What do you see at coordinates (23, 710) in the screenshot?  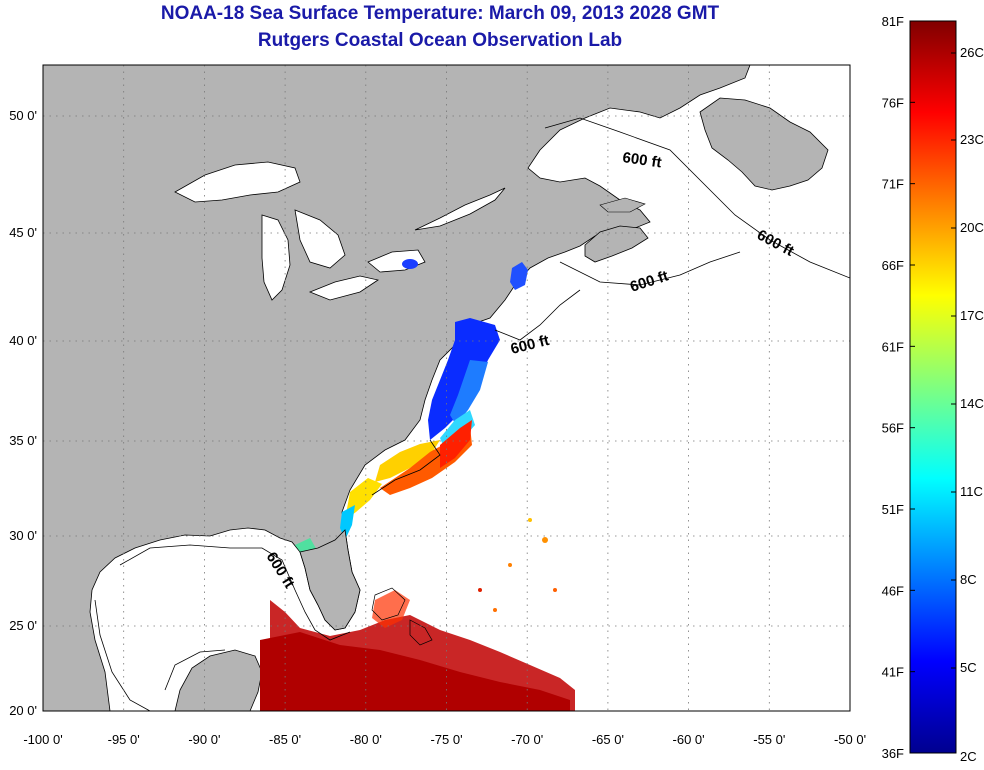 I see `lat-label: 20 0'` at bounding box center [23, 710].